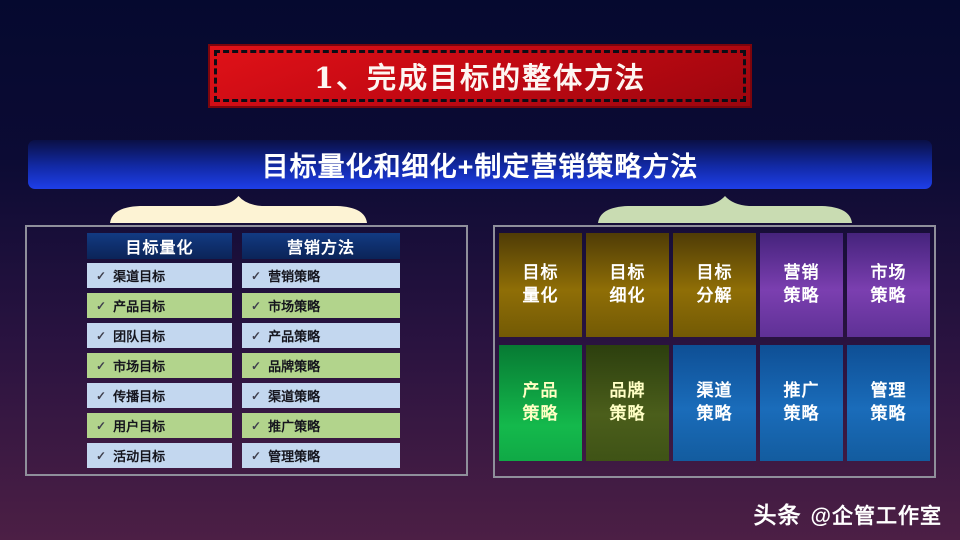 Image resolution: width=960 pixels, height=540 pixels. I want to click on watermark-handle: @企管工作室, so click(876, 516).